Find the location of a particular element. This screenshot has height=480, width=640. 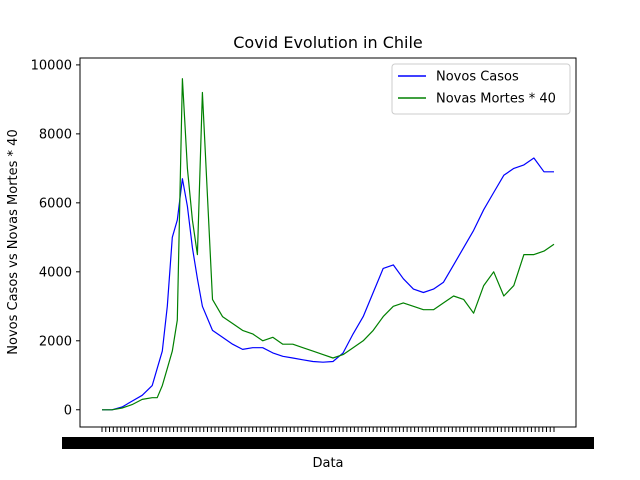

y-tick-label: 6000 is located at coordinates (55, 203).